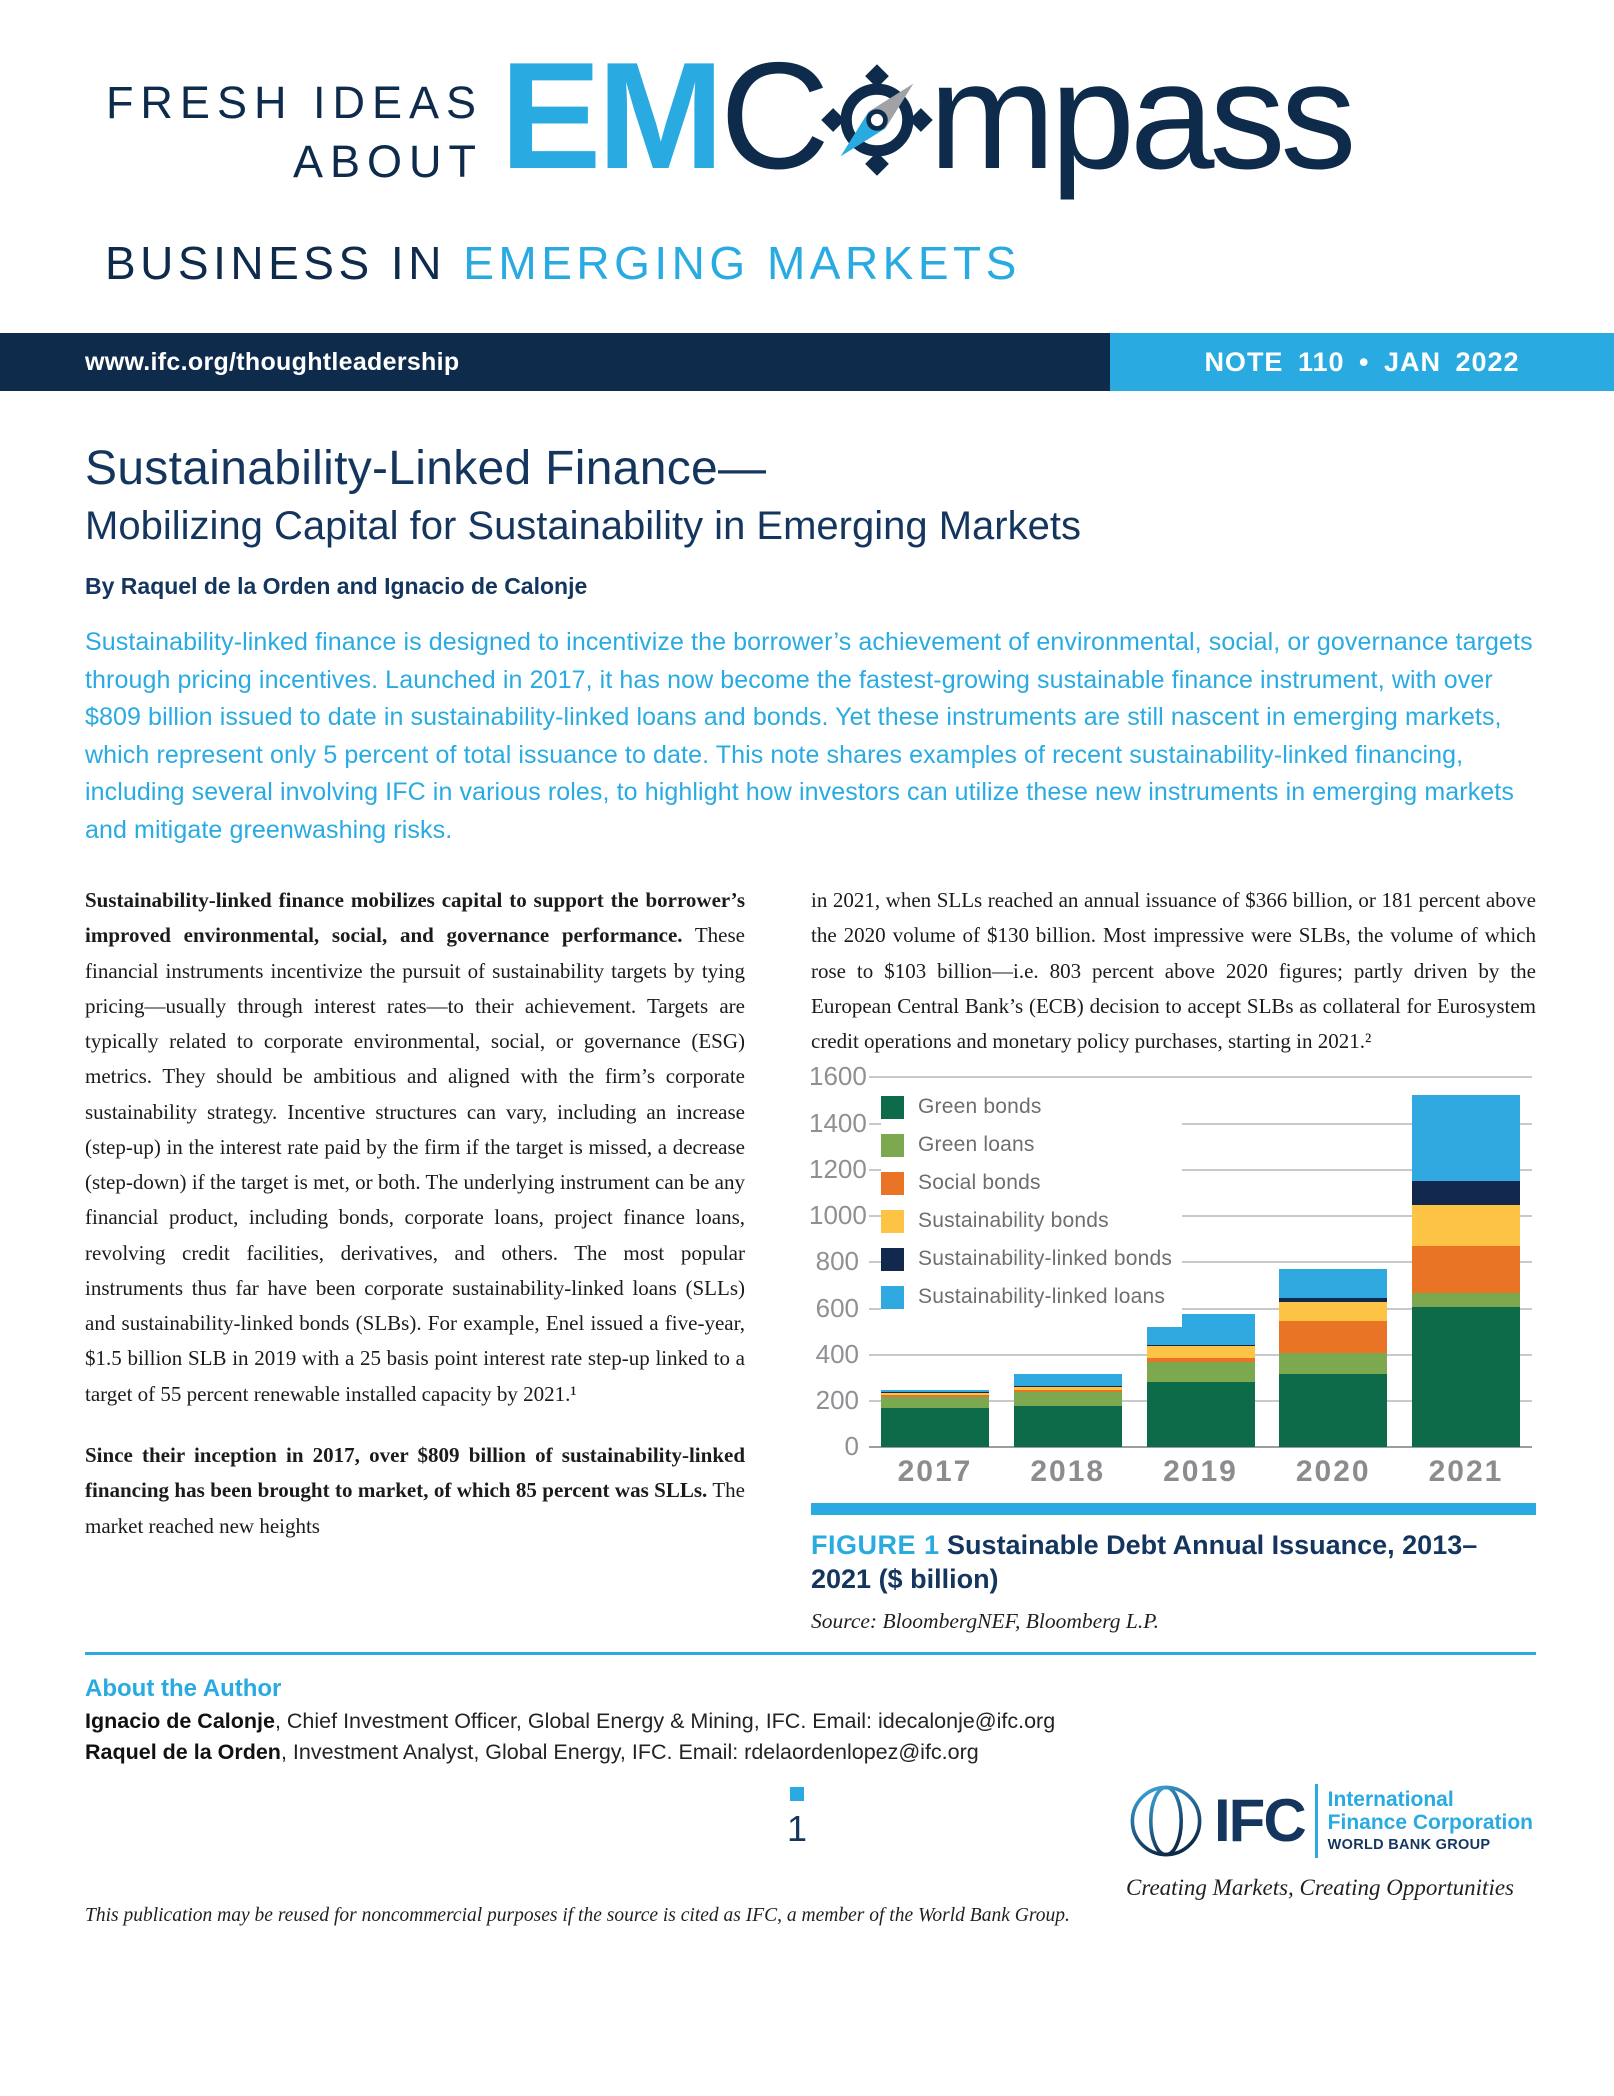  What do you see at coordinates (1260, 1821) in the screenshot?
I see `ifc-acronym: IFC` at bounding box center [1260, 1821].